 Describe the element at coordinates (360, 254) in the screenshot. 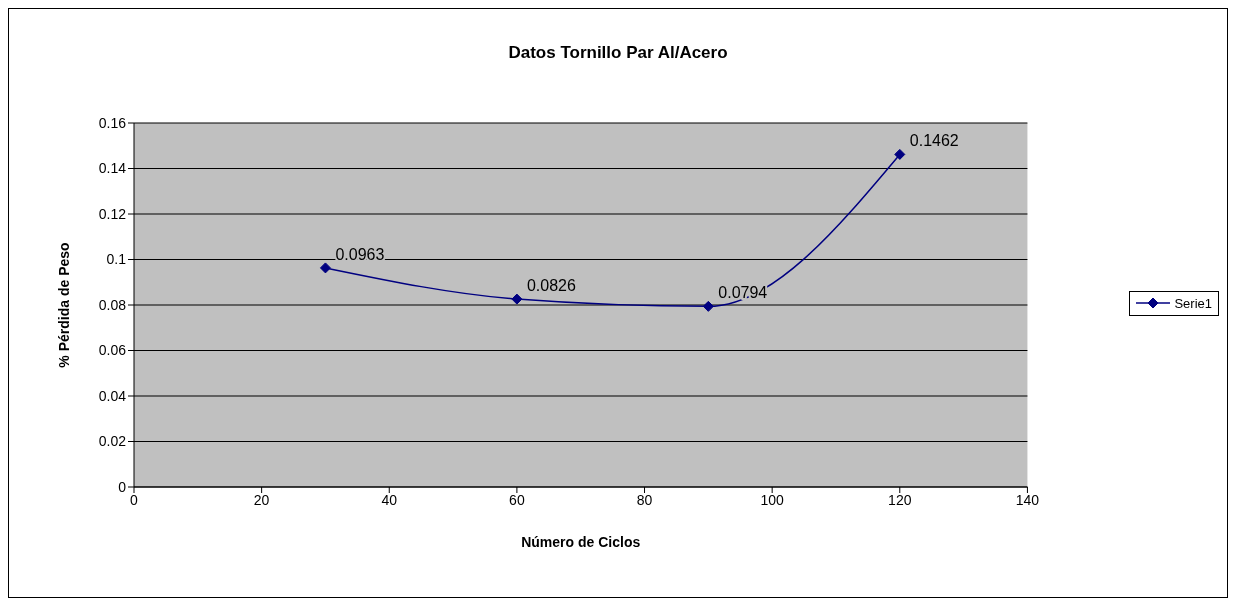

I see `data-label: 0.0963` at that location.